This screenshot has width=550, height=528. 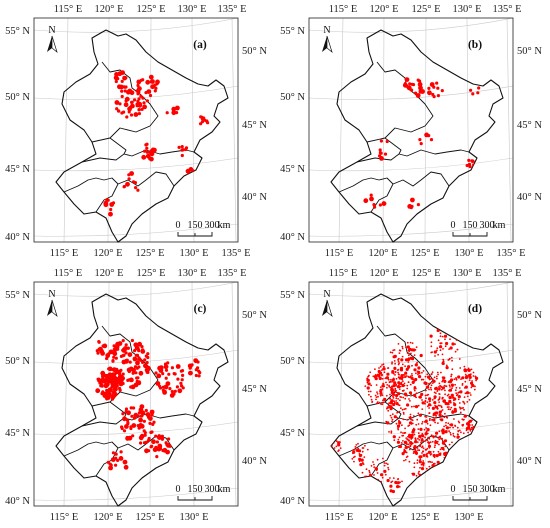 I want to click on region-boundaries, so click(x=417, y=136).